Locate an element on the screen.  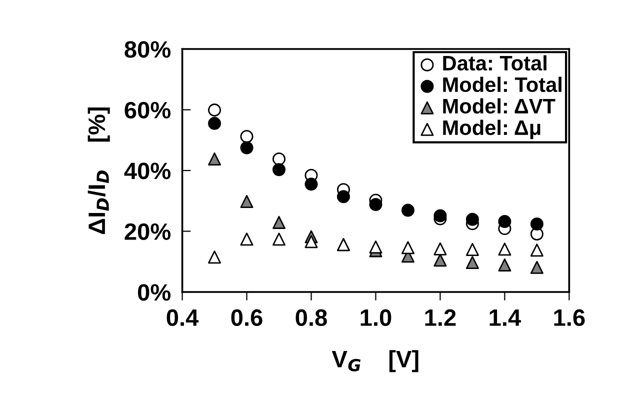
x-tick-label: 0.4 is located at coordinates (182, 317).